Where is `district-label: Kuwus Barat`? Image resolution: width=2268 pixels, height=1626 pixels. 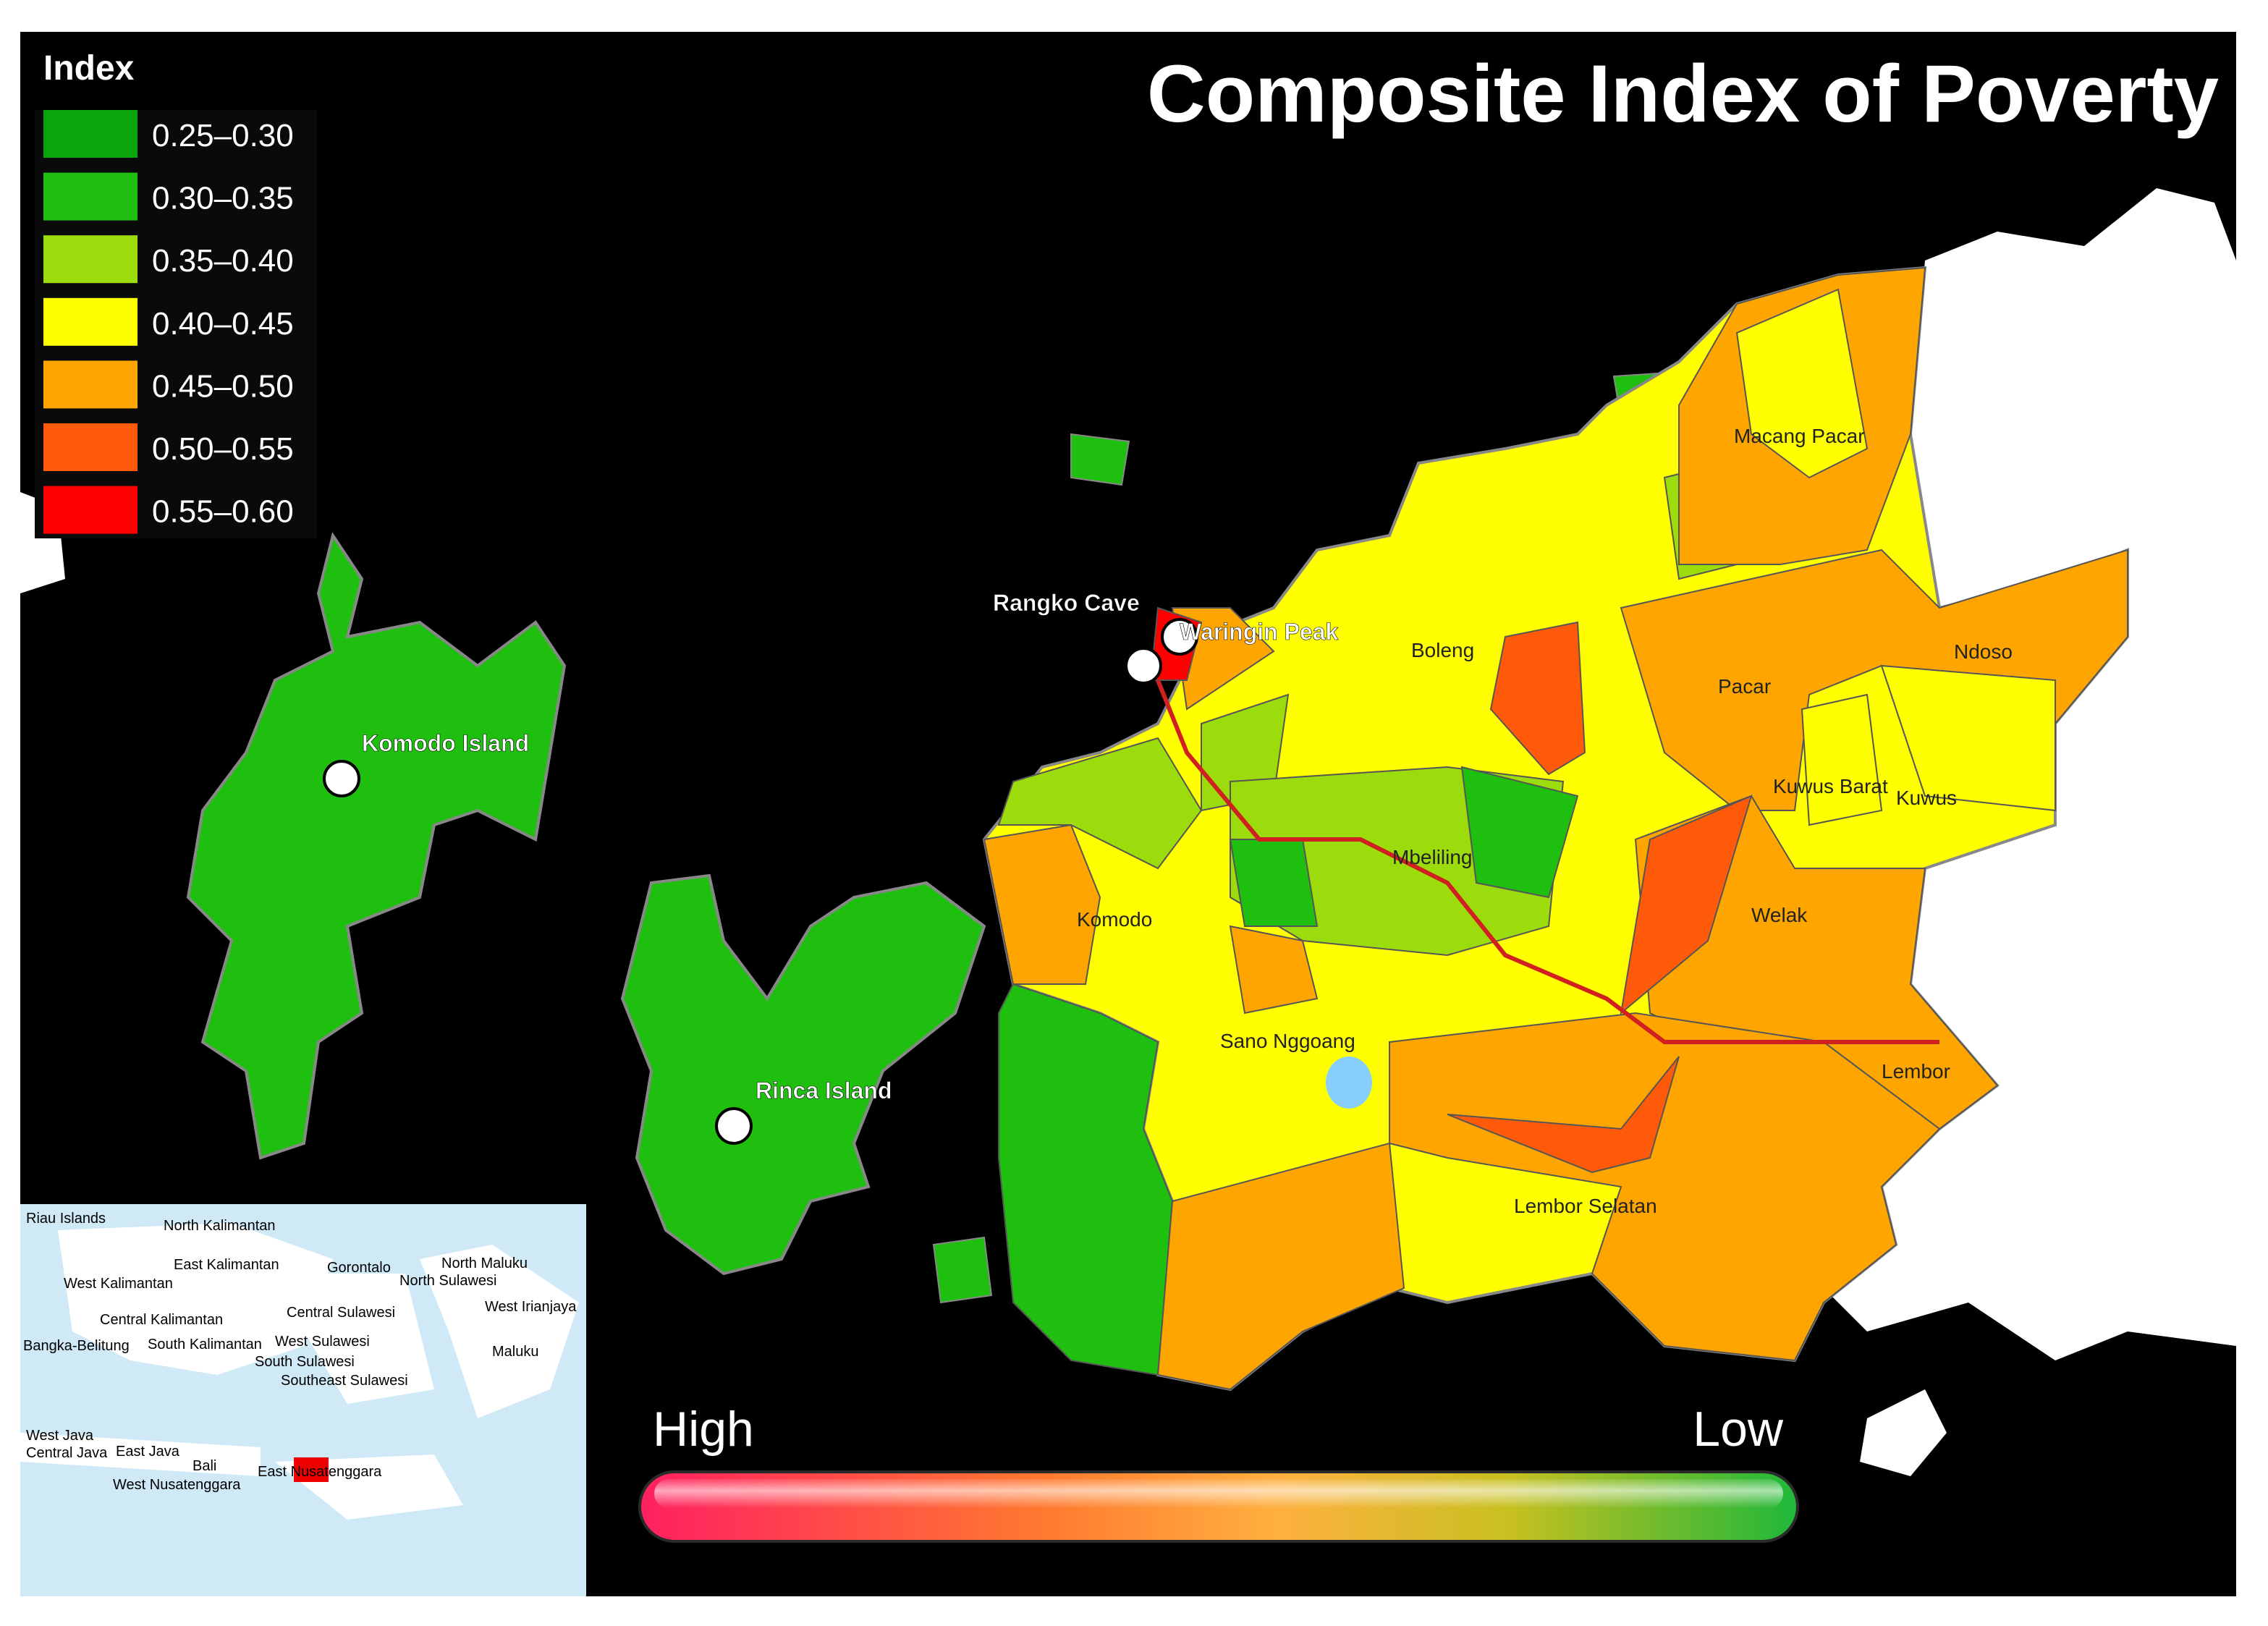
district-label: Kuwus Barat is located at coordinates (1830, 786).